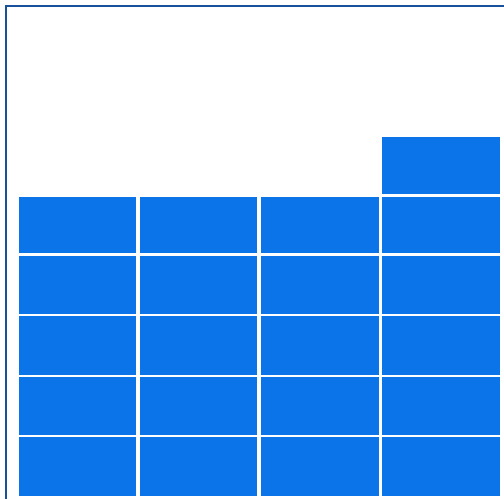 The width and height of the screenshot is (504, 499). I want to click on block-col4-row5, so click(441, 225).